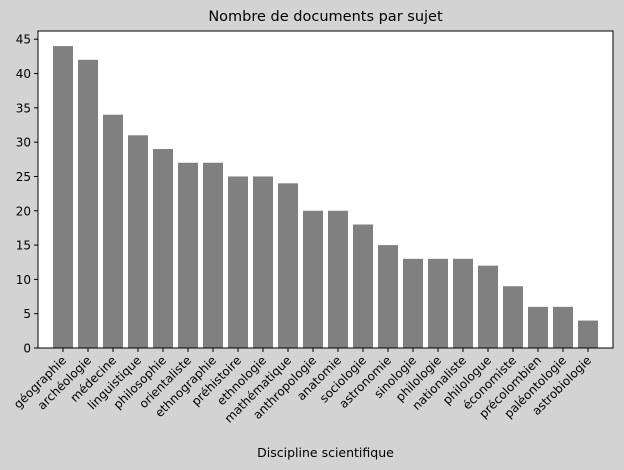  What do you see at coordinates (23, 143) in the screenshot?
I see `y-tick-label: 30` at bounding box center [23, 143].